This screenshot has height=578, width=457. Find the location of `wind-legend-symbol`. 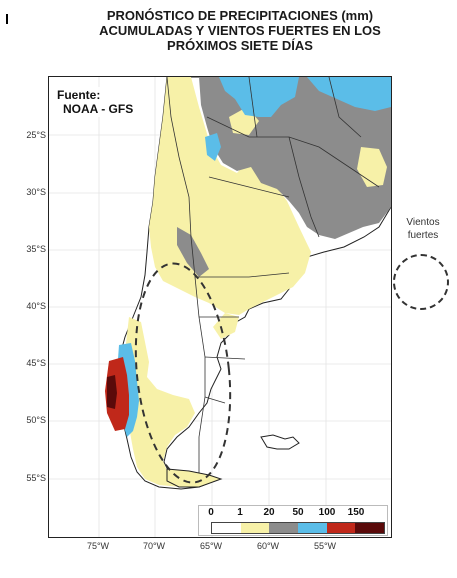

wind-legend-symbol is located at coordinates (421, 282).